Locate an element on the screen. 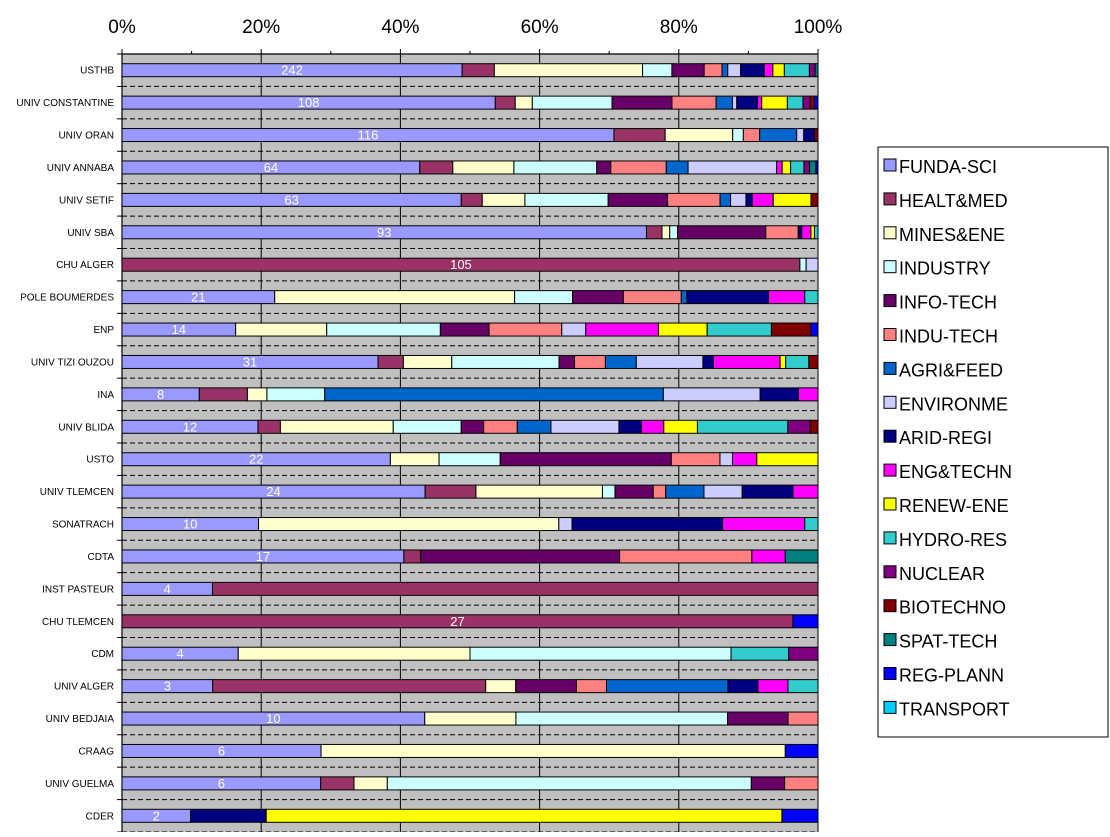  legend-entry-label: TRANSPORT is located at coordinates (954, 709).